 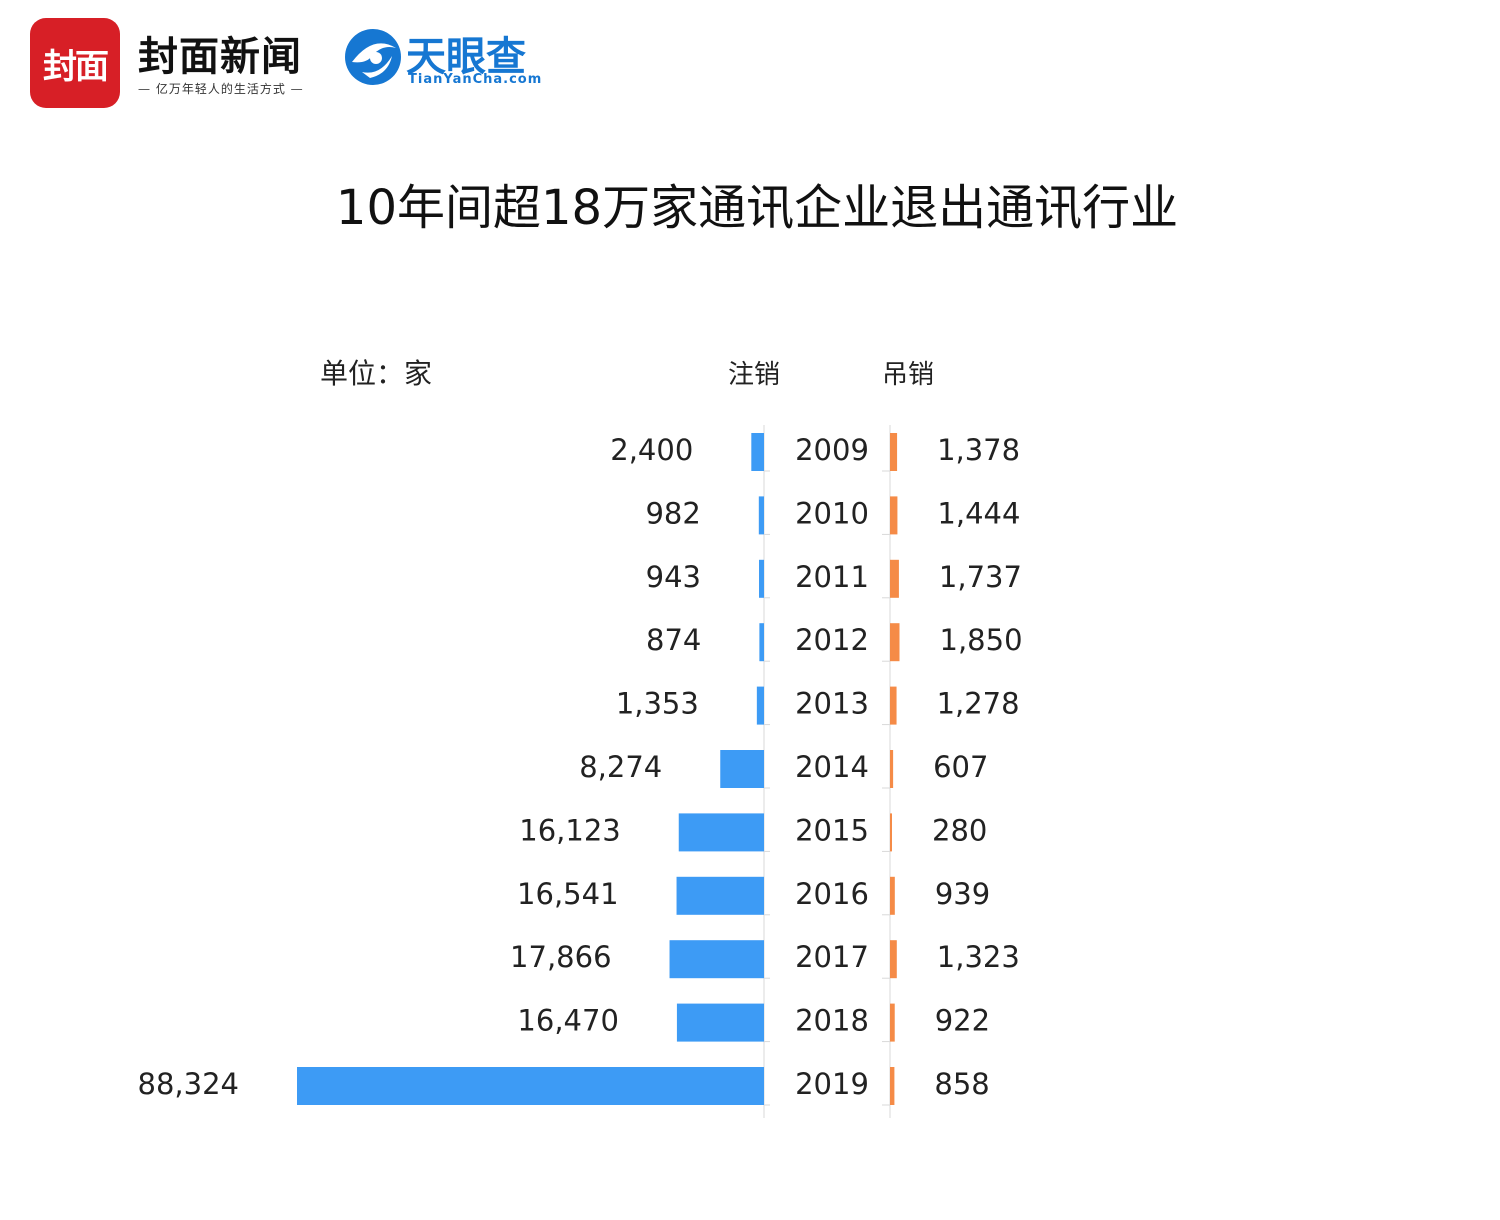 I want to click on year-label-2019: 2019, so click(x=832, y=1084).